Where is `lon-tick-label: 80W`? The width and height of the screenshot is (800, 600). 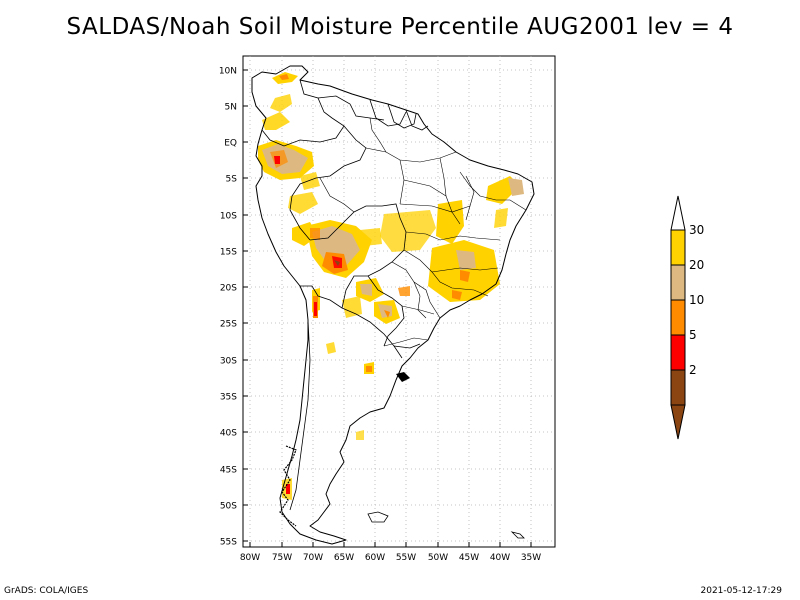 lon-tick-label: 80W is located at coordinates (250, 558).